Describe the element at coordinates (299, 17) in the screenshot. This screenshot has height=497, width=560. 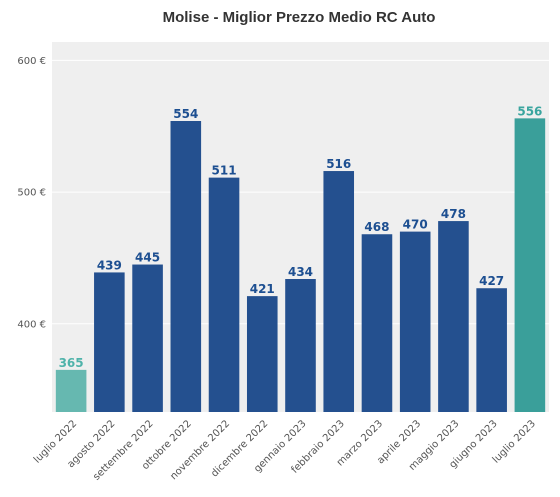
I see `chart-title: Molise - Miglior Prezzo Medio RC Auto` at that location.